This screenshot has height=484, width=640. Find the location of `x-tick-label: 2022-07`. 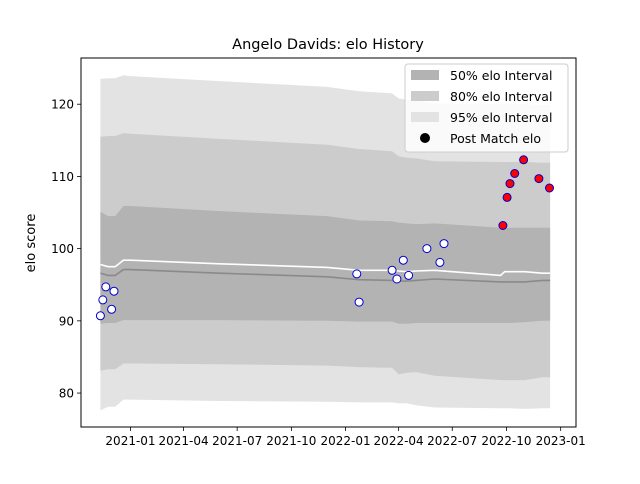

x-tick-label: 2022-07 is located at coordinates (452, 441).